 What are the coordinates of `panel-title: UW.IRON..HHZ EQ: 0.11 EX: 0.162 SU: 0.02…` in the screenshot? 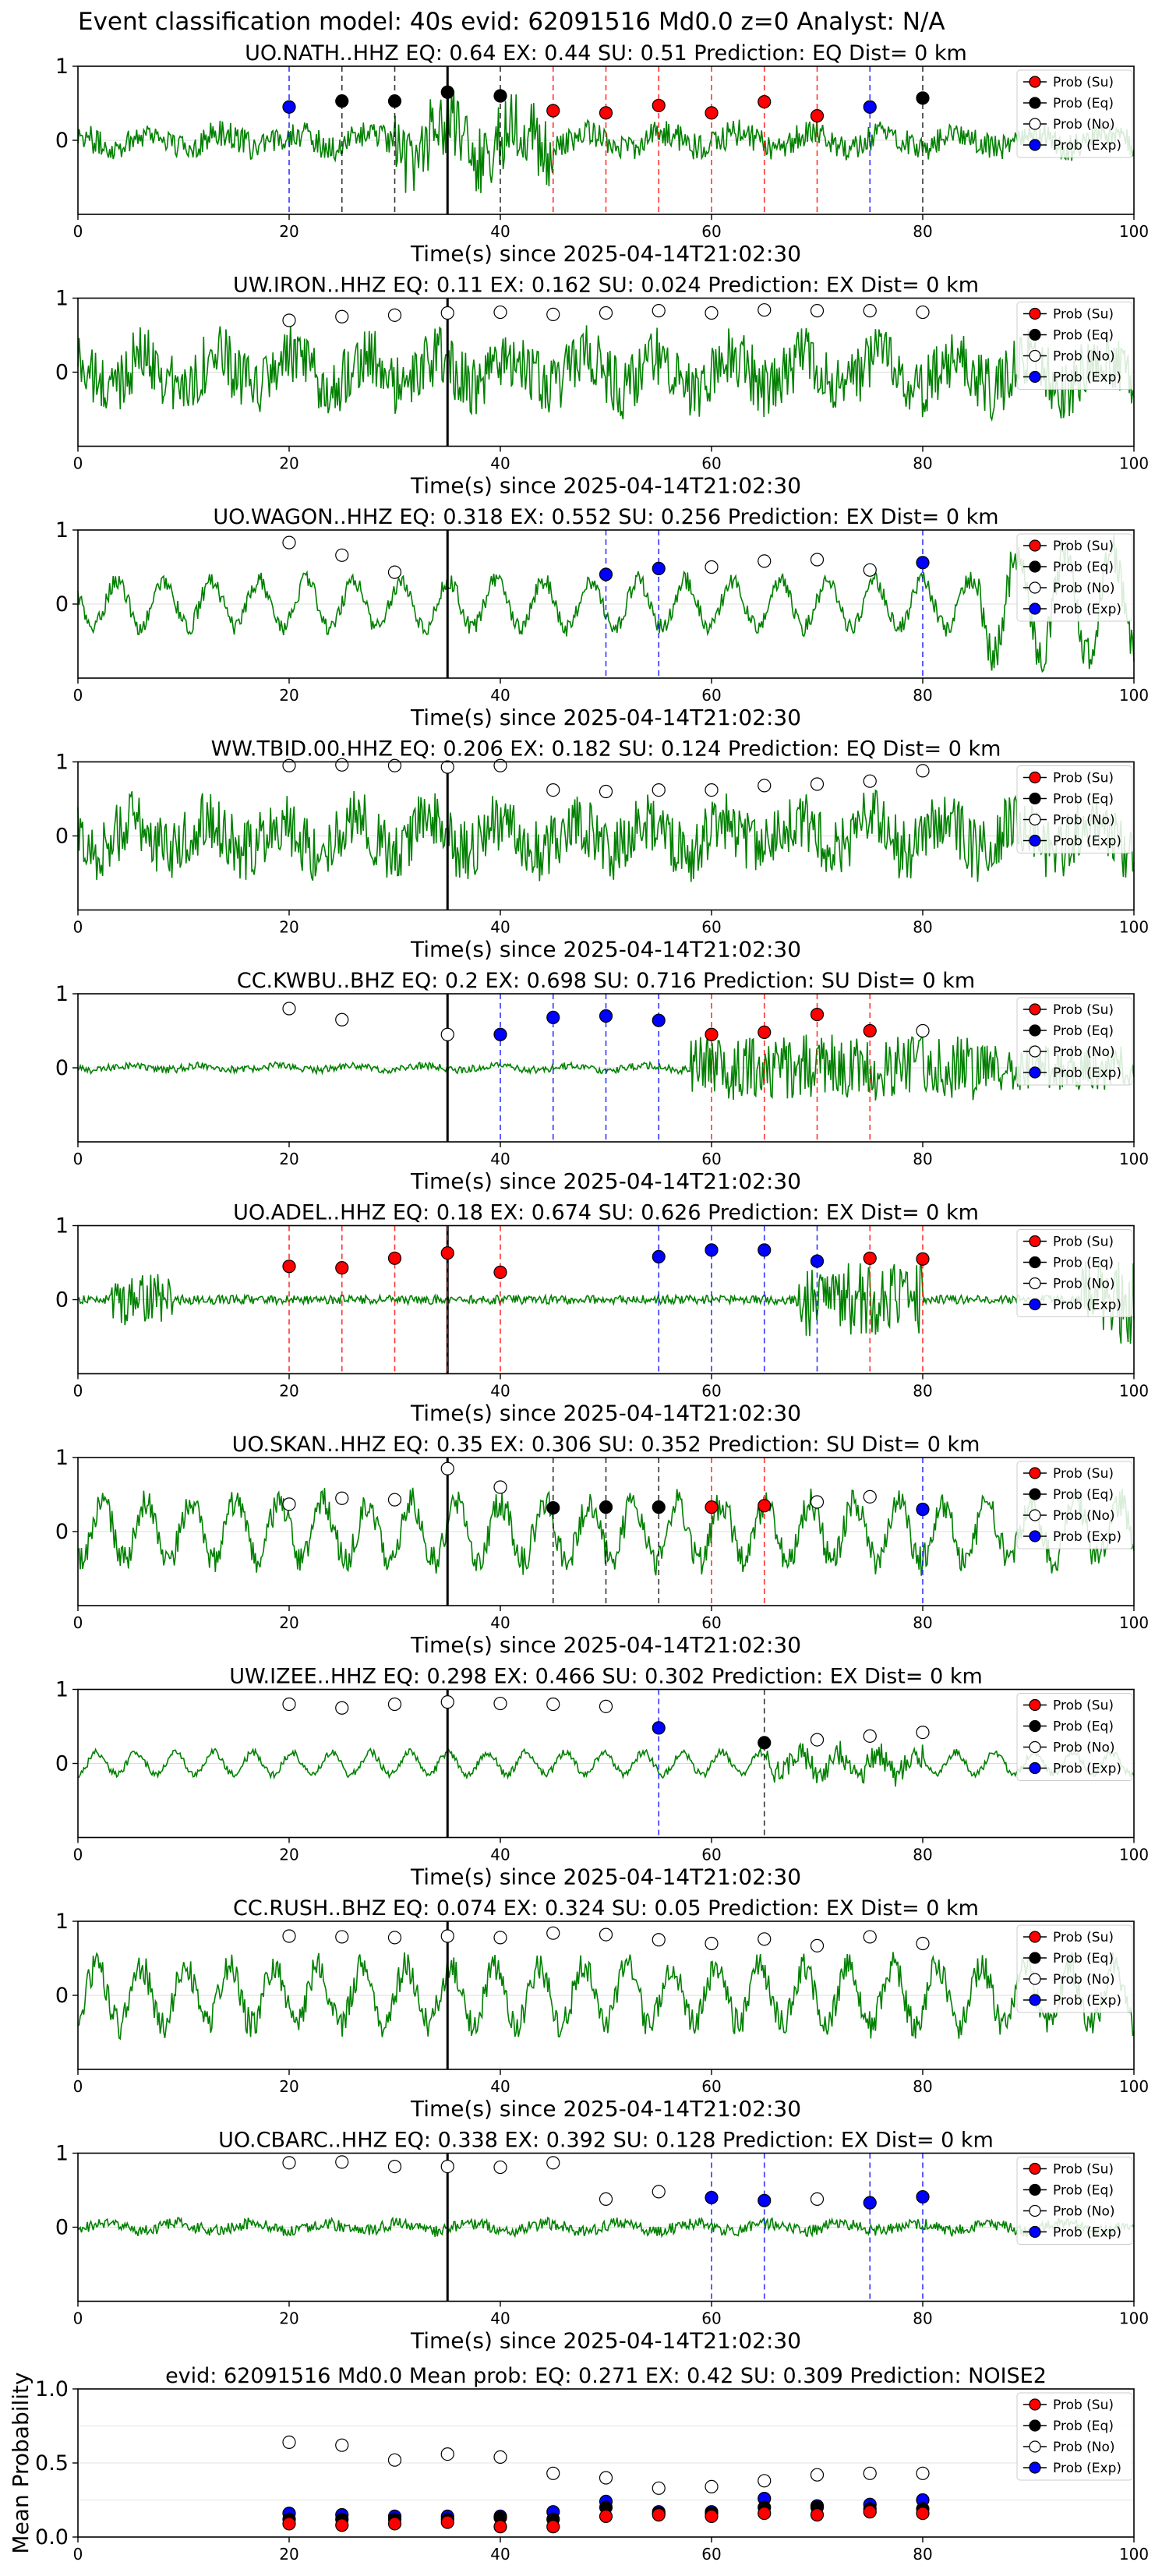 It's located at (606, 286).